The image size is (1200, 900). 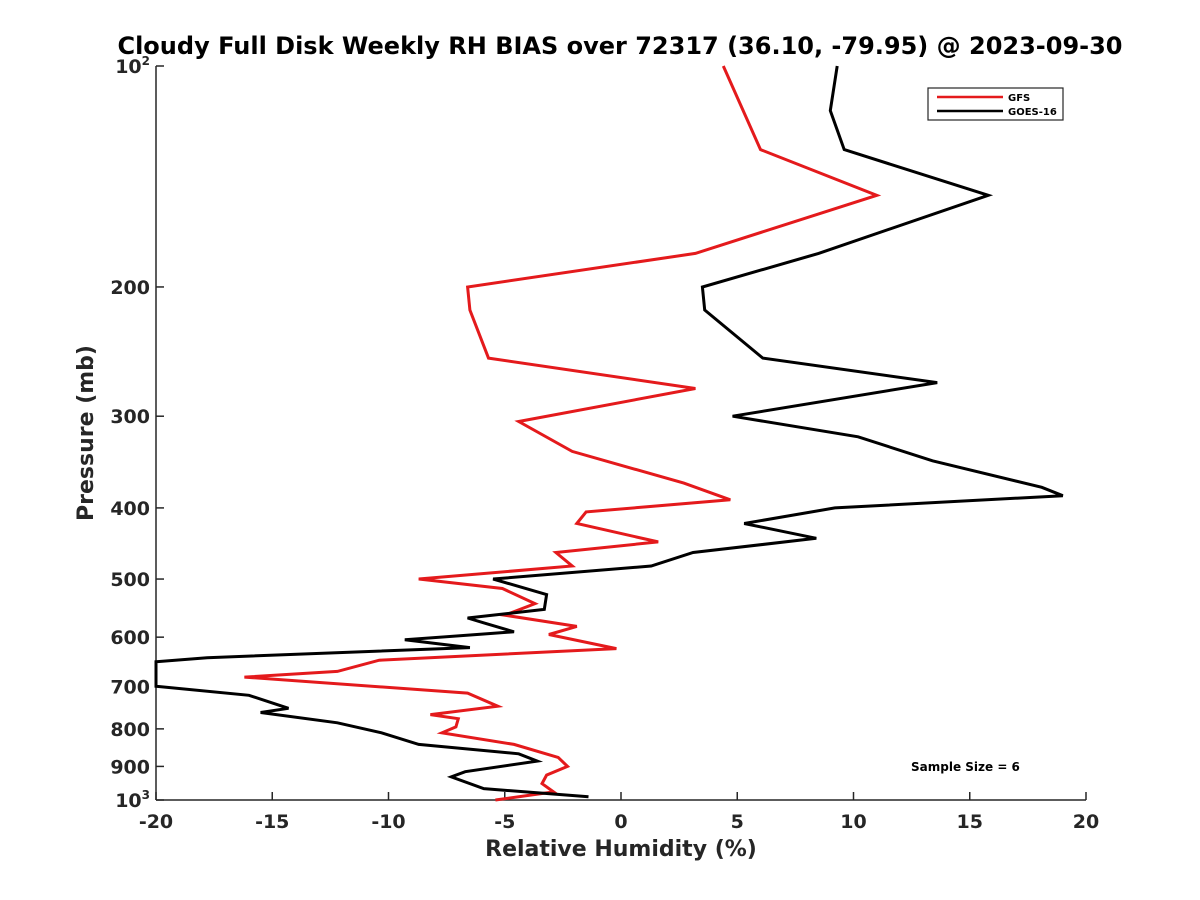 I want to click on y-tick-label: 800, so click(x=130, y=730).